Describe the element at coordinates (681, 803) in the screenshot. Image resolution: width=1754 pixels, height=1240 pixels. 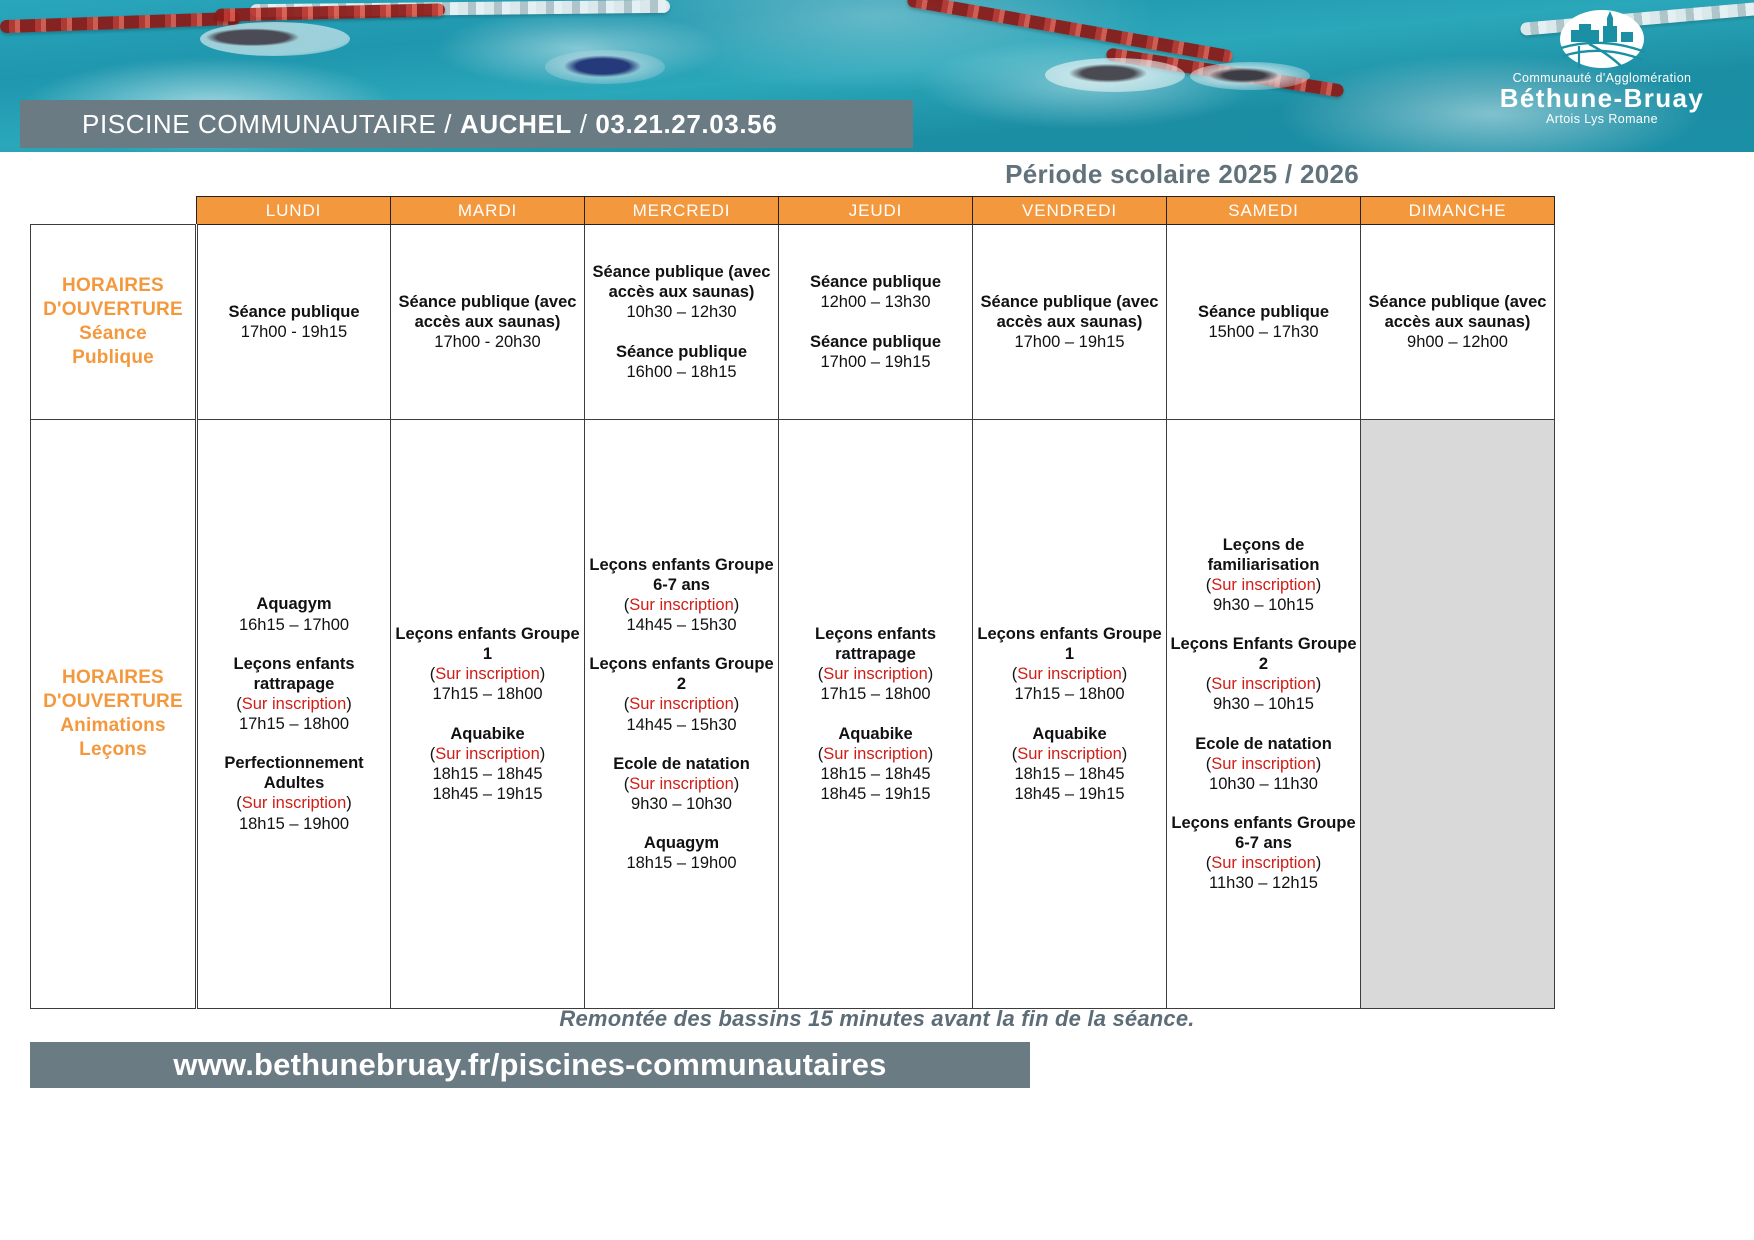
I see `activity-time: 9h30 – 10h30` at that location.